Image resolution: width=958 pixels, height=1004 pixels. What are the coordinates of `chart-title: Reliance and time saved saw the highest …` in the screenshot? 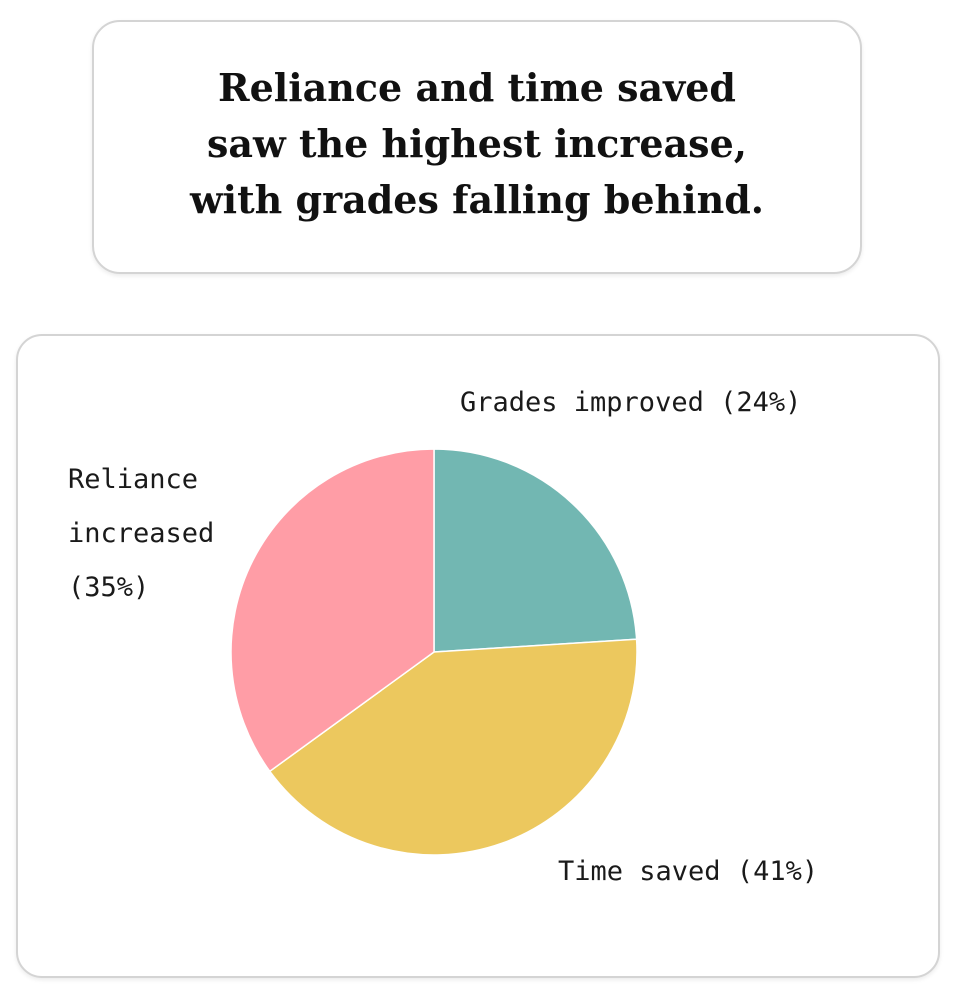 It's located at (477, 147).